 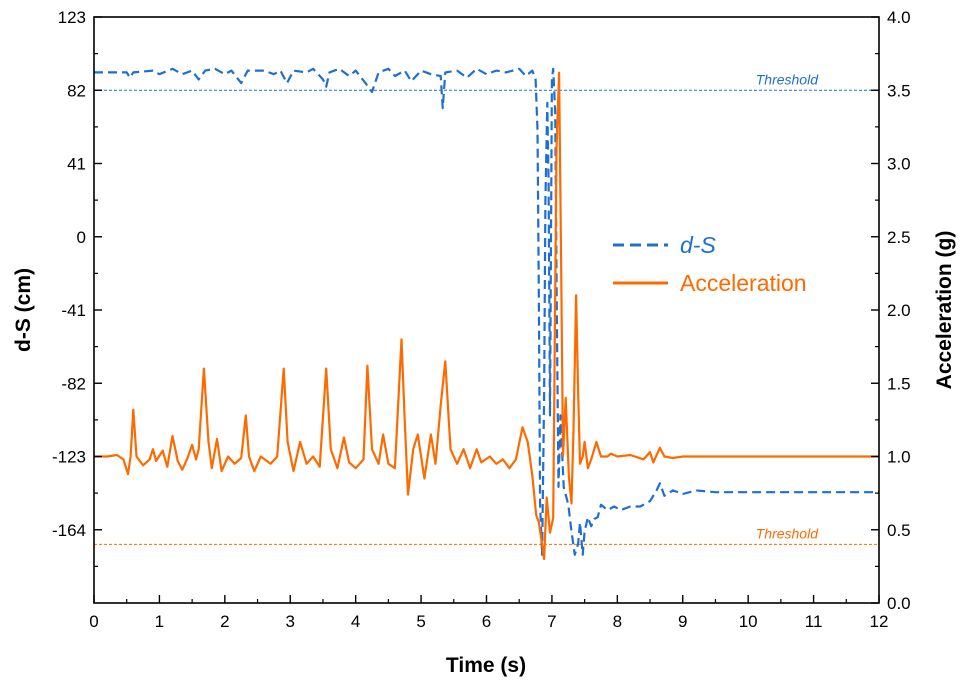 What do you see at coordinates (69, 530) in the screenshot?
I see `y-left-tick-label: -164` at bounding box center [69, 530].